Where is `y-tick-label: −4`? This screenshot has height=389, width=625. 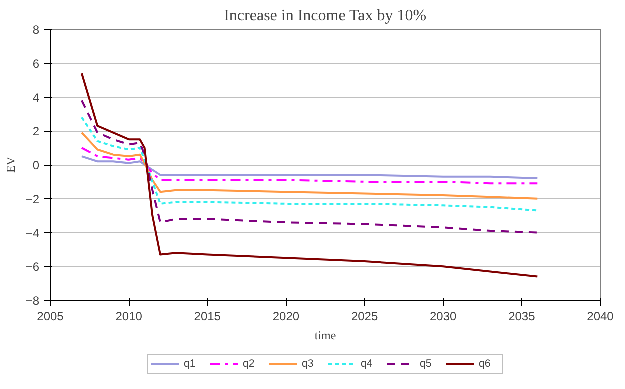
y-tick-label: −4 is located at coordinates (33, 233).